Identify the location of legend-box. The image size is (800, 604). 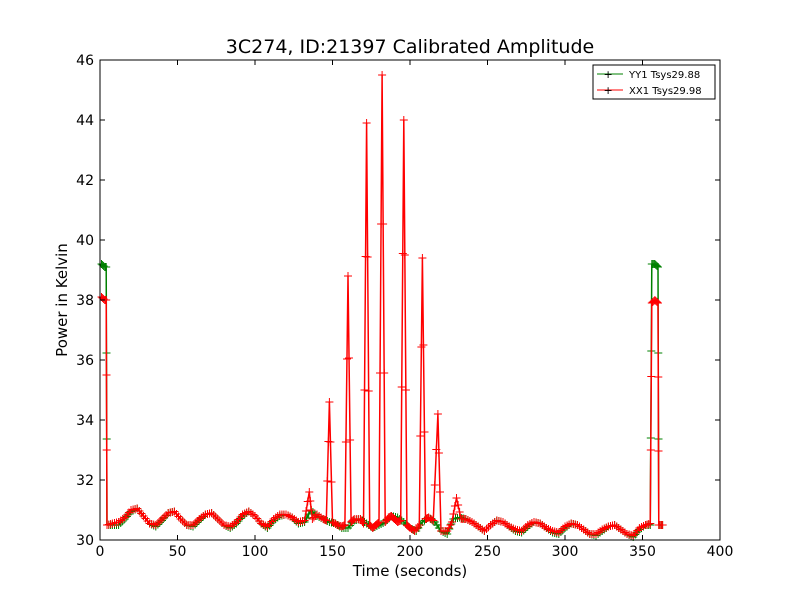
(654, 82).